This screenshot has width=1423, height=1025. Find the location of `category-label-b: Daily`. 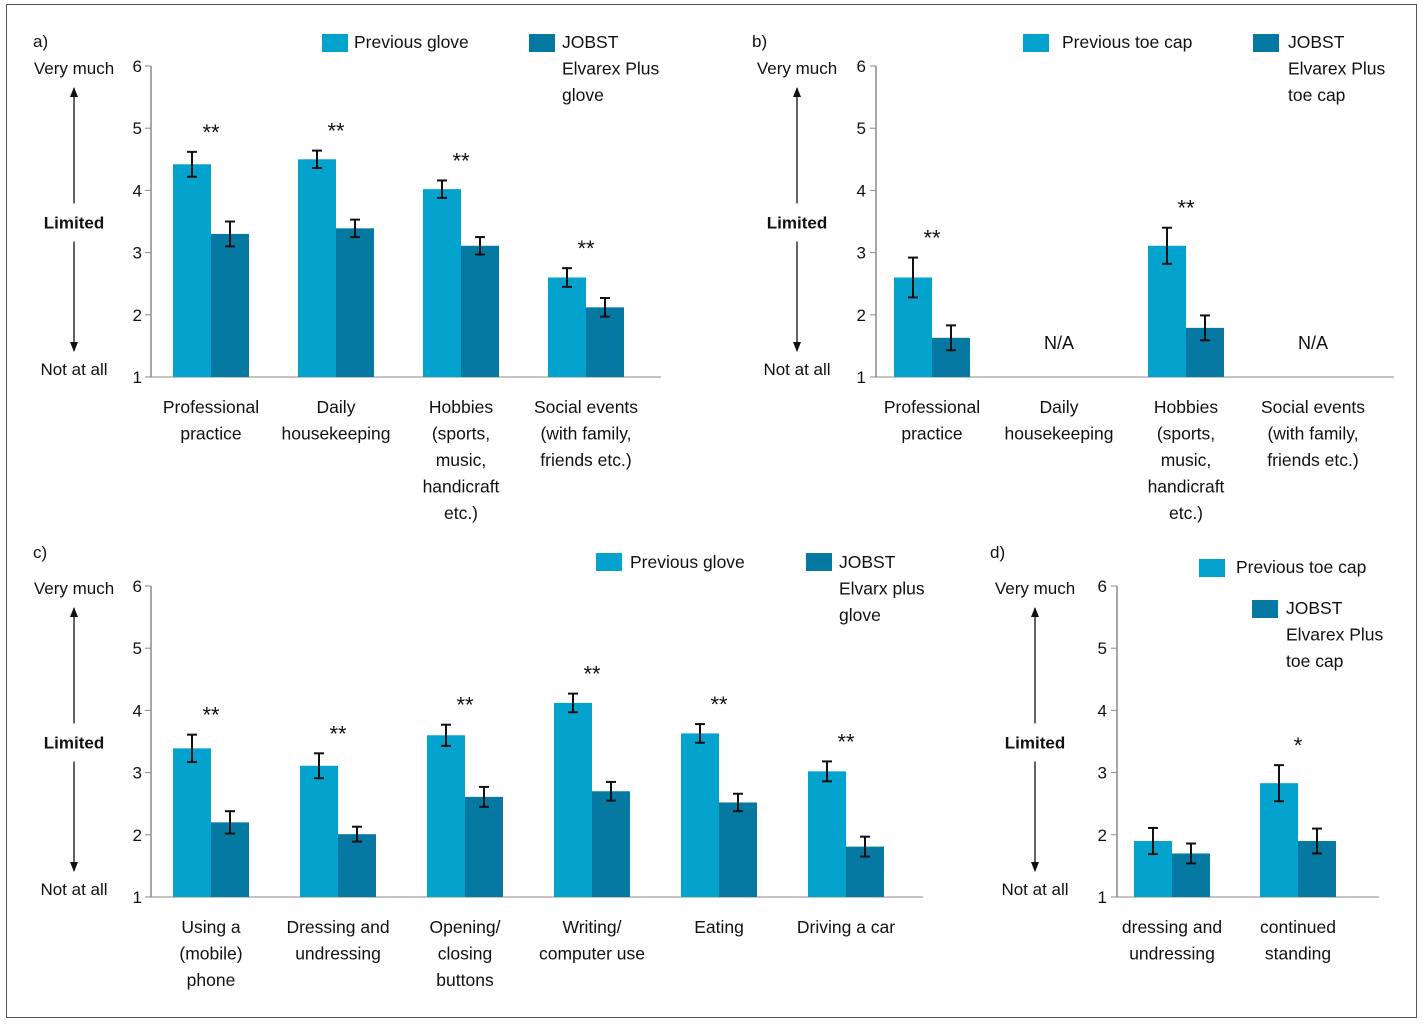

category-label-b: Daily is located at coordinates (1059, 407).